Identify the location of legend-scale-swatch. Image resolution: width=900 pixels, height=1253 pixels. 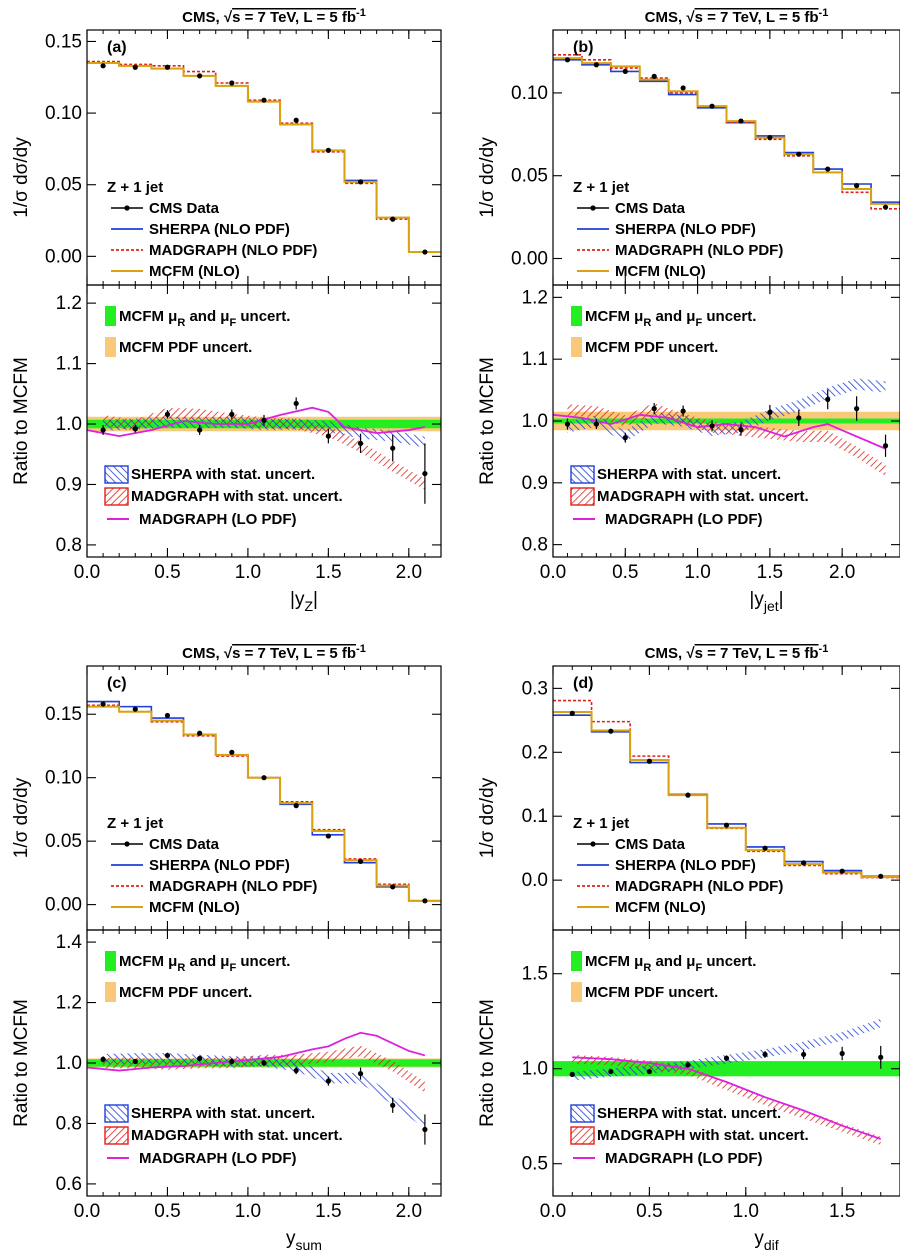
(576, 316).